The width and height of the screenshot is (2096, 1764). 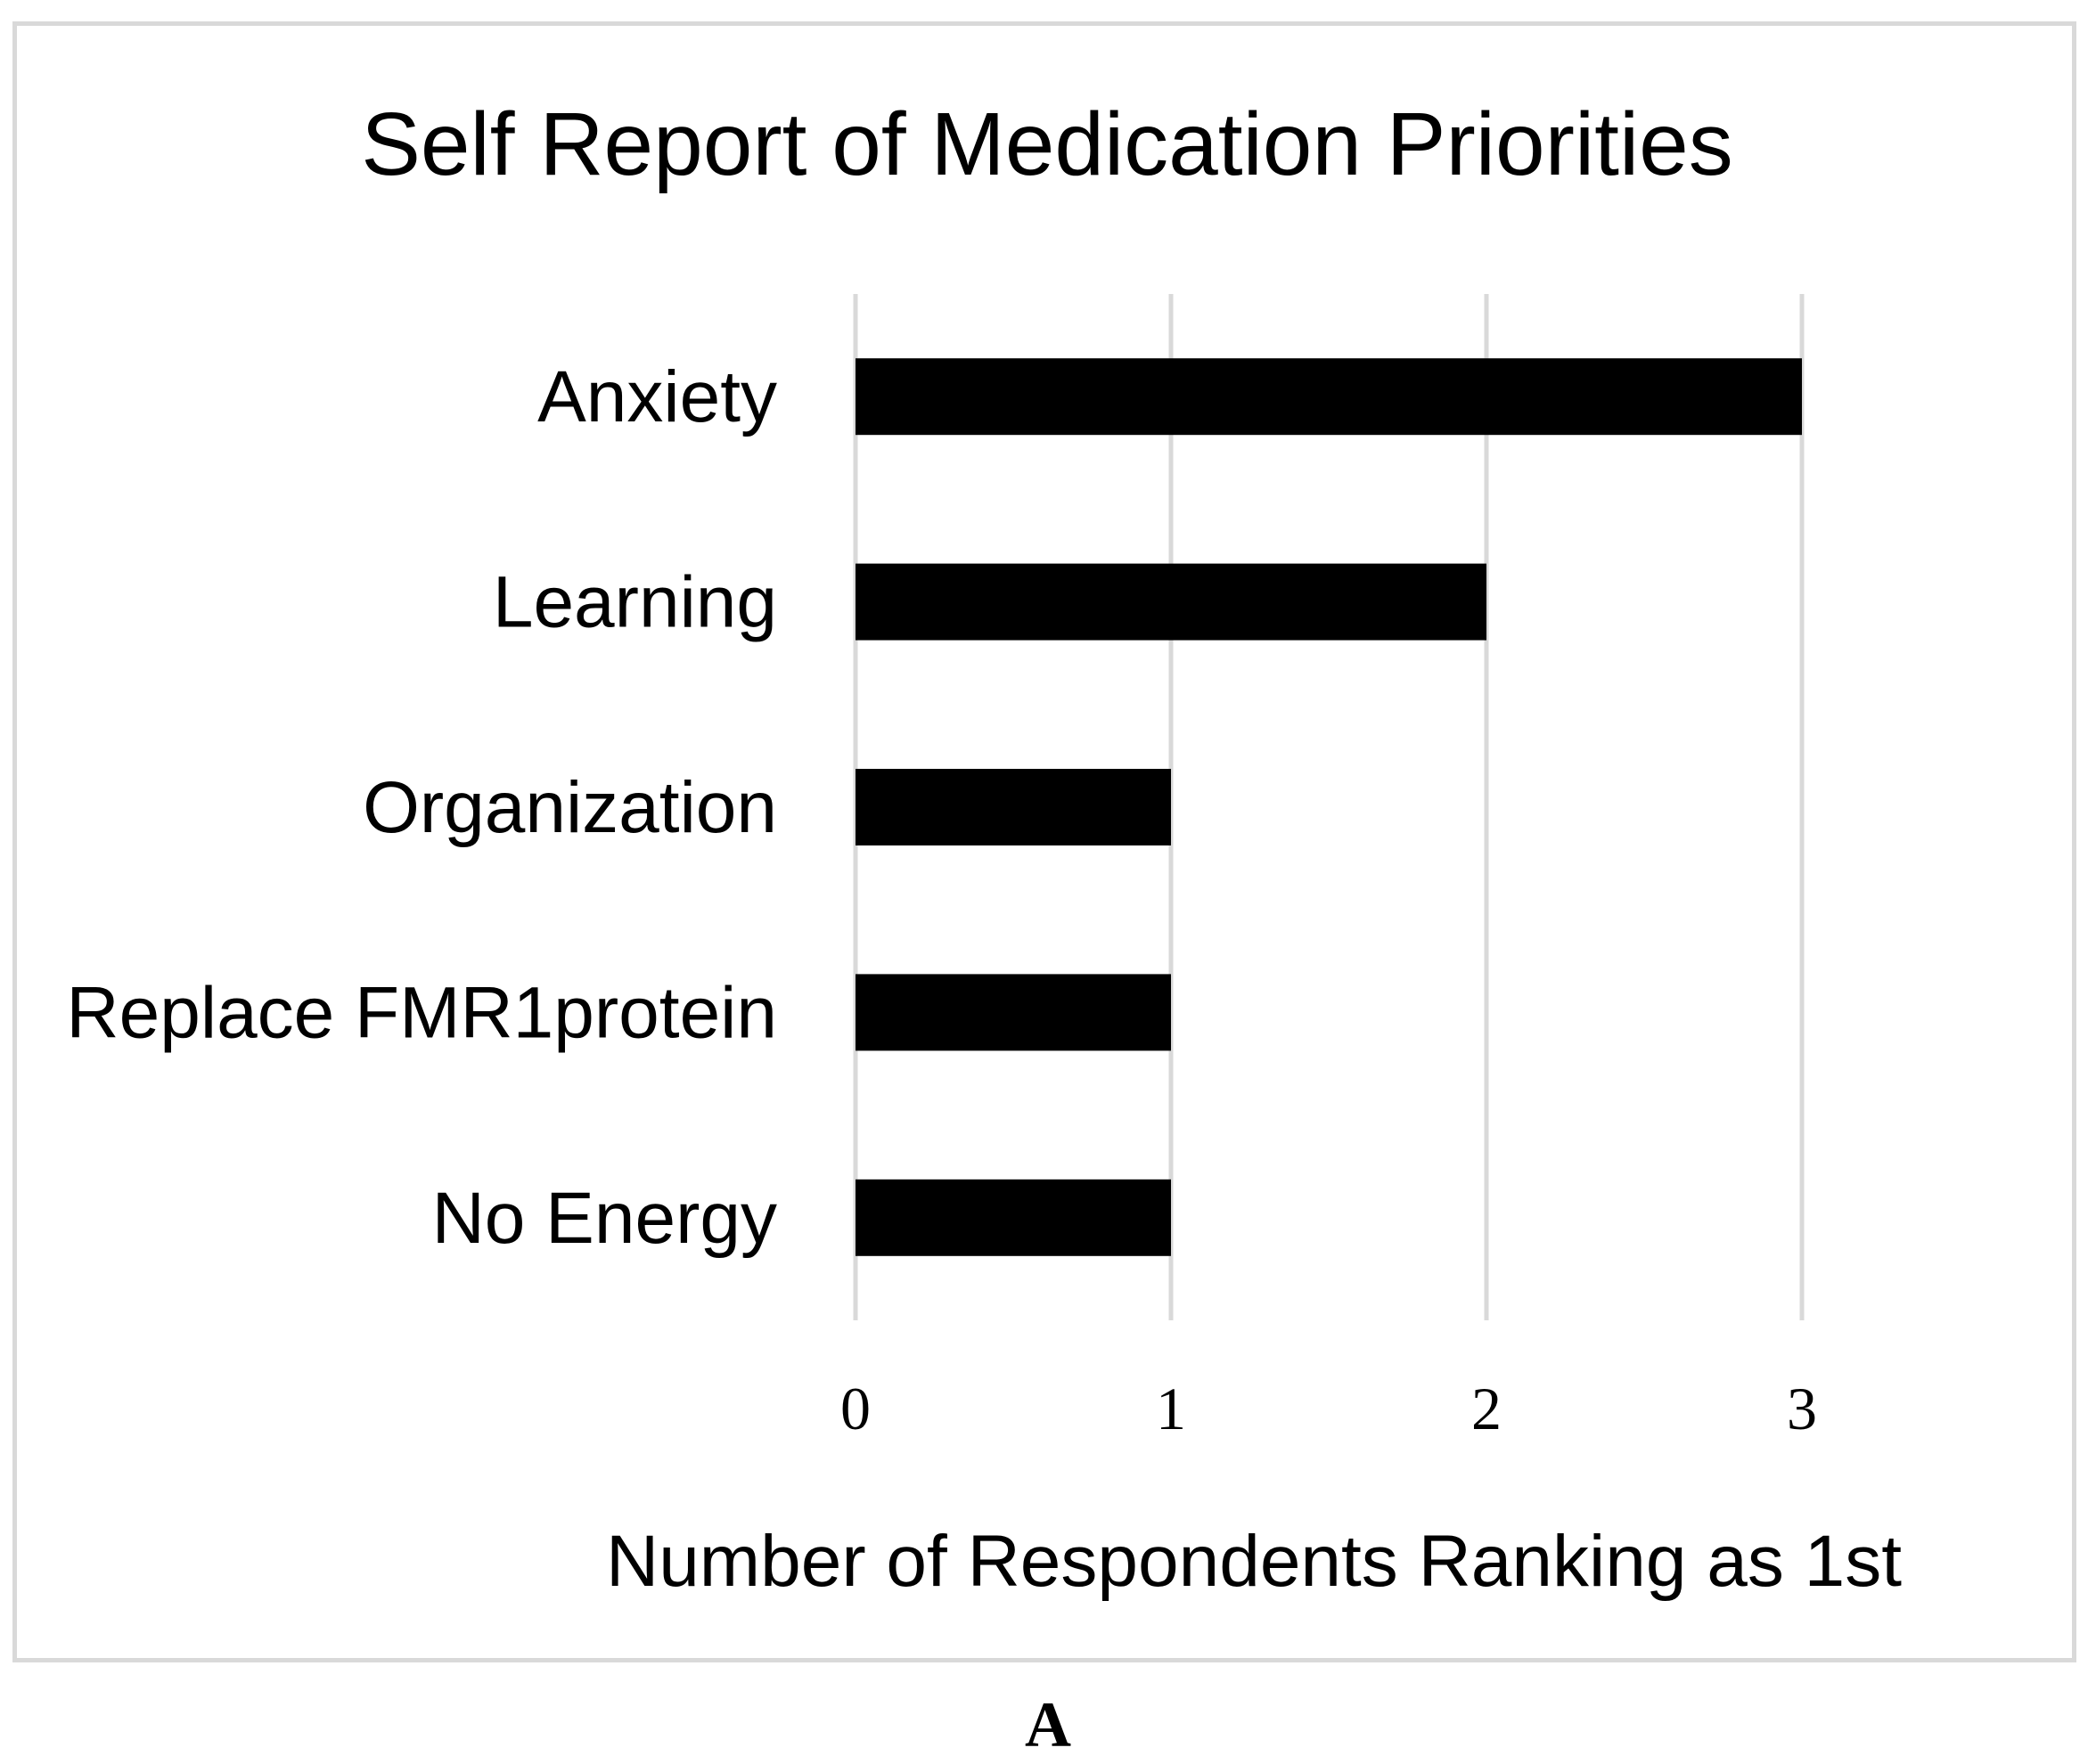 What do you see at coordinates (1048, 1724) in the screenshot?
I see `panel-label: A` at bounding box center [1048, 1724].